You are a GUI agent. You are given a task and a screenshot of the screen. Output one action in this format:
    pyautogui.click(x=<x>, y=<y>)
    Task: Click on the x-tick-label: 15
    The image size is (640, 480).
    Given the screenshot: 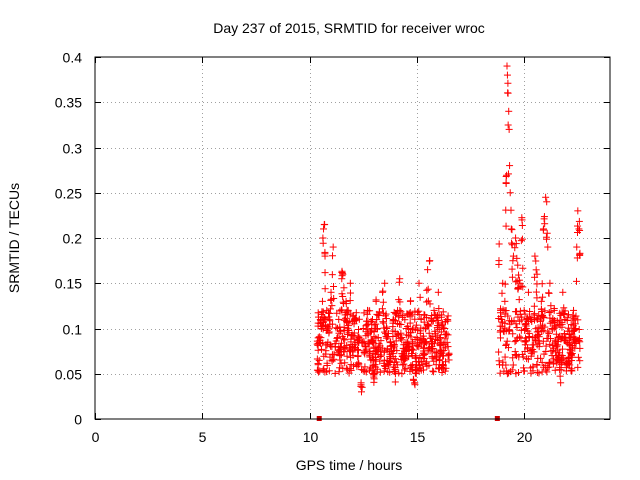 What is the action you would take?
    pyautogui.click(x=418, y=437)
    